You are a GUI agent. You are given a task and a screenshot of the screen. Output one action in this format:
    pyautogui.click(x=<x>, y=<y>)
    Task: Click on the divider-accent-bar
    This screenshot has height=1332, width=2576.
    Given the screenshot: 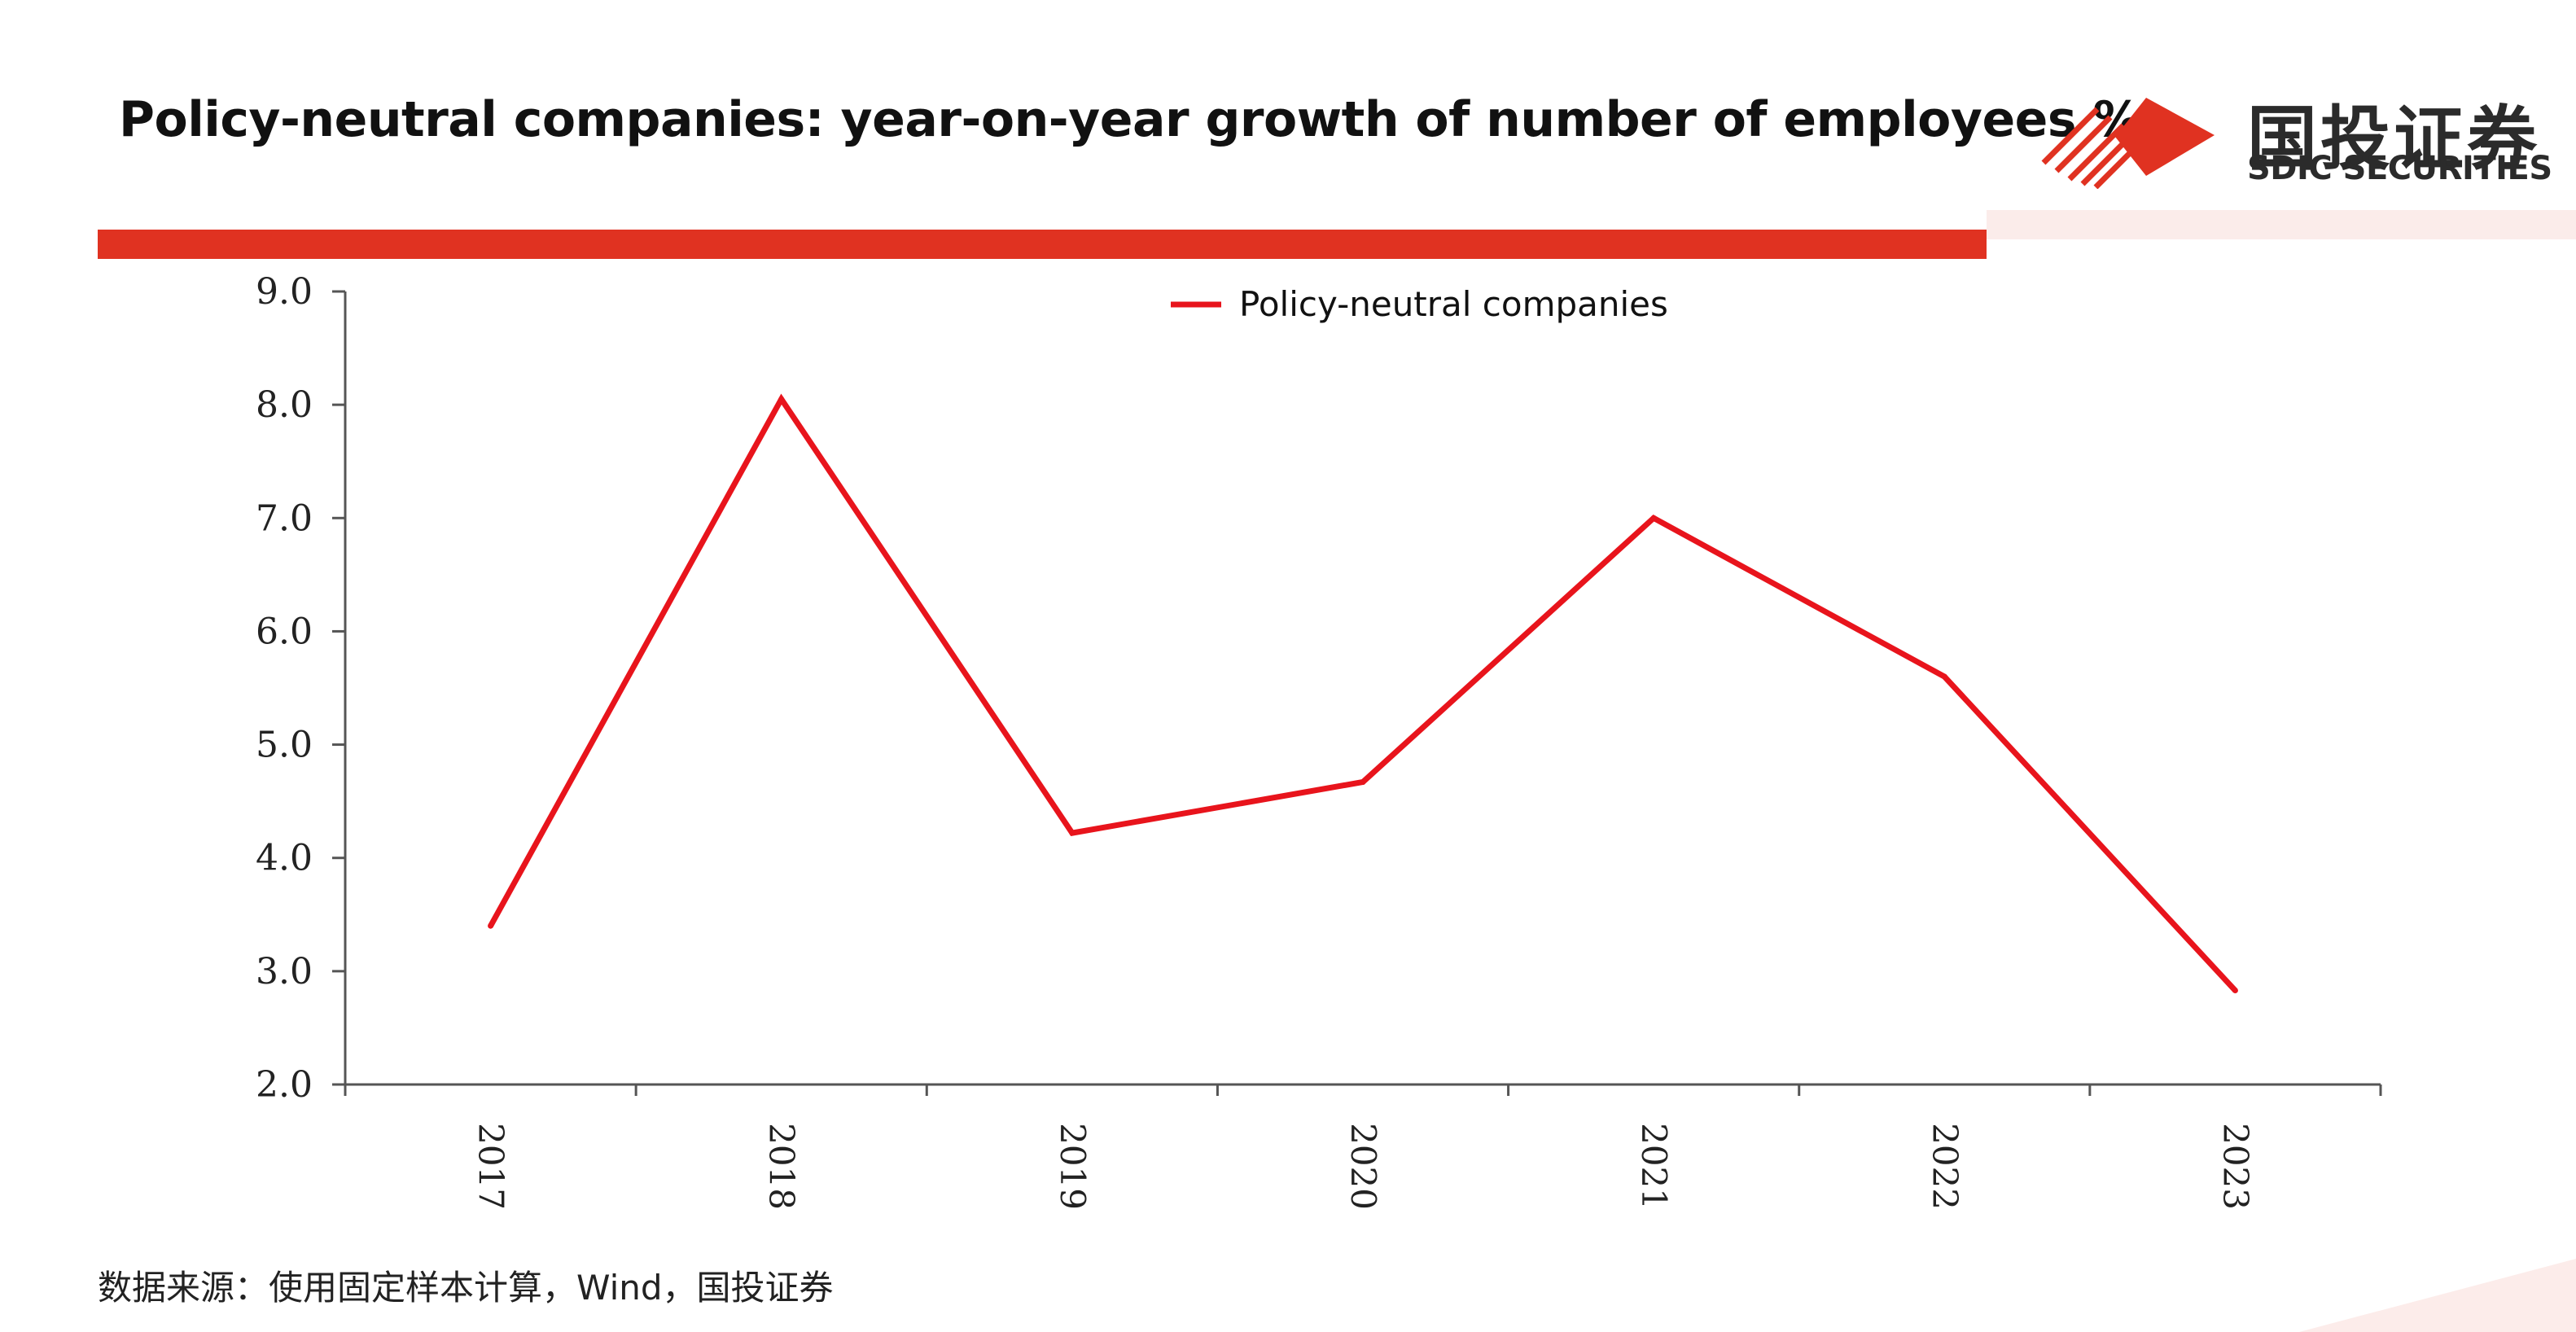 What is the action you would take?
    pyautogui.click(x=2281, y=225)
    